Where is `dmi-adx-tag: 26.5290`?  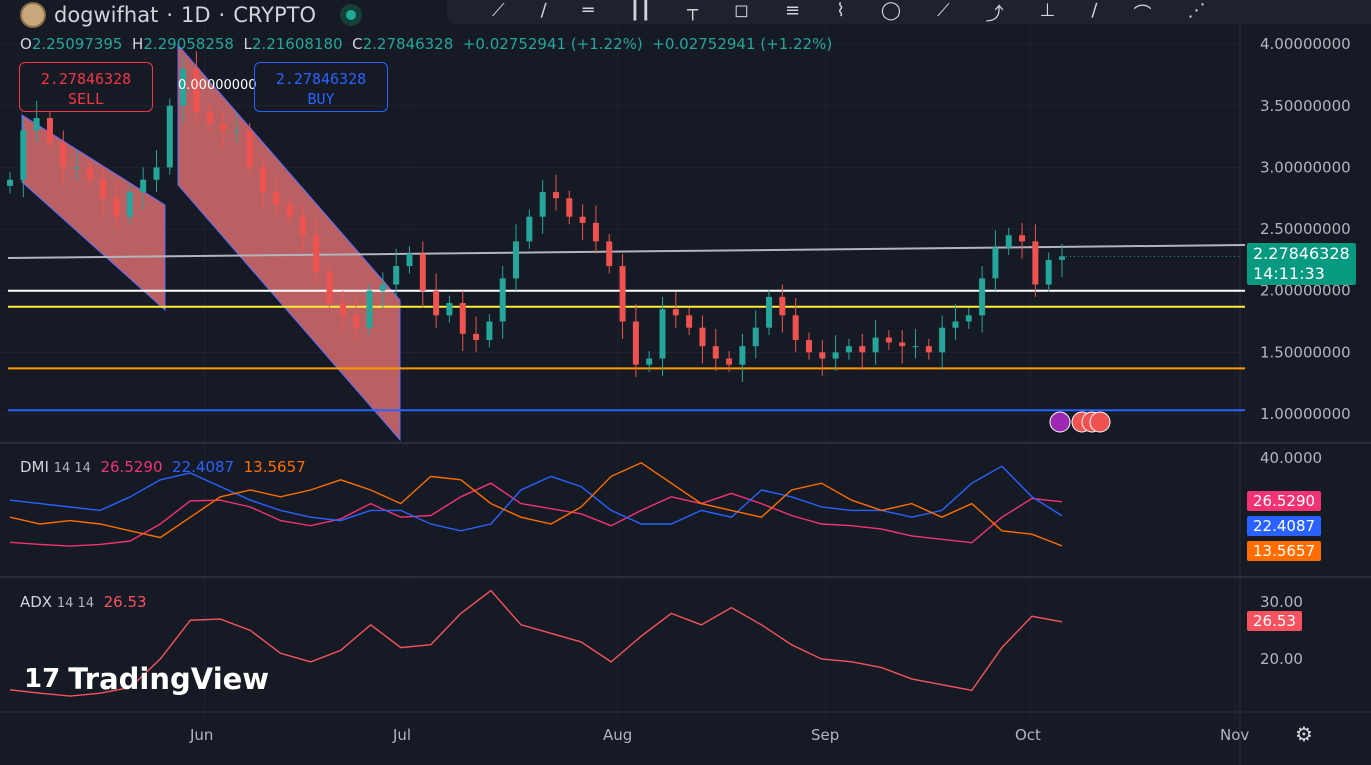
dmi-adx-tag: 26.5290 is located at coordinates (1284, 501).